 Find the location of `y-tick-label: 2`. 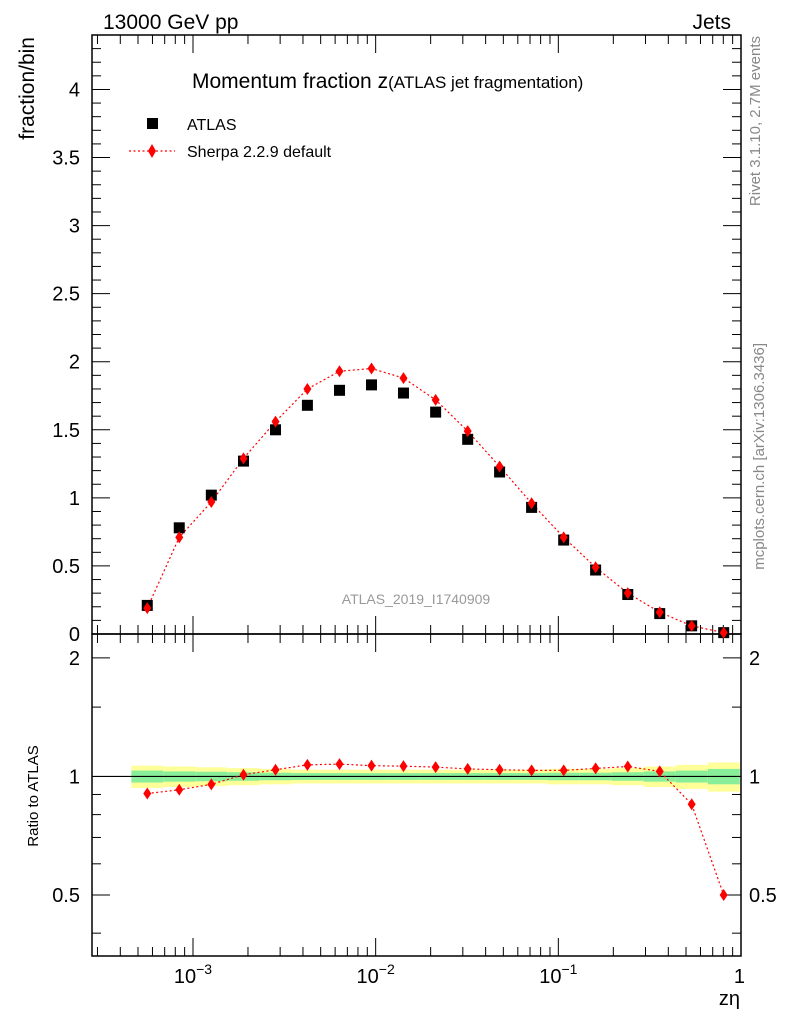

y-tick-label: 2 is located at coordinates (74, 363).